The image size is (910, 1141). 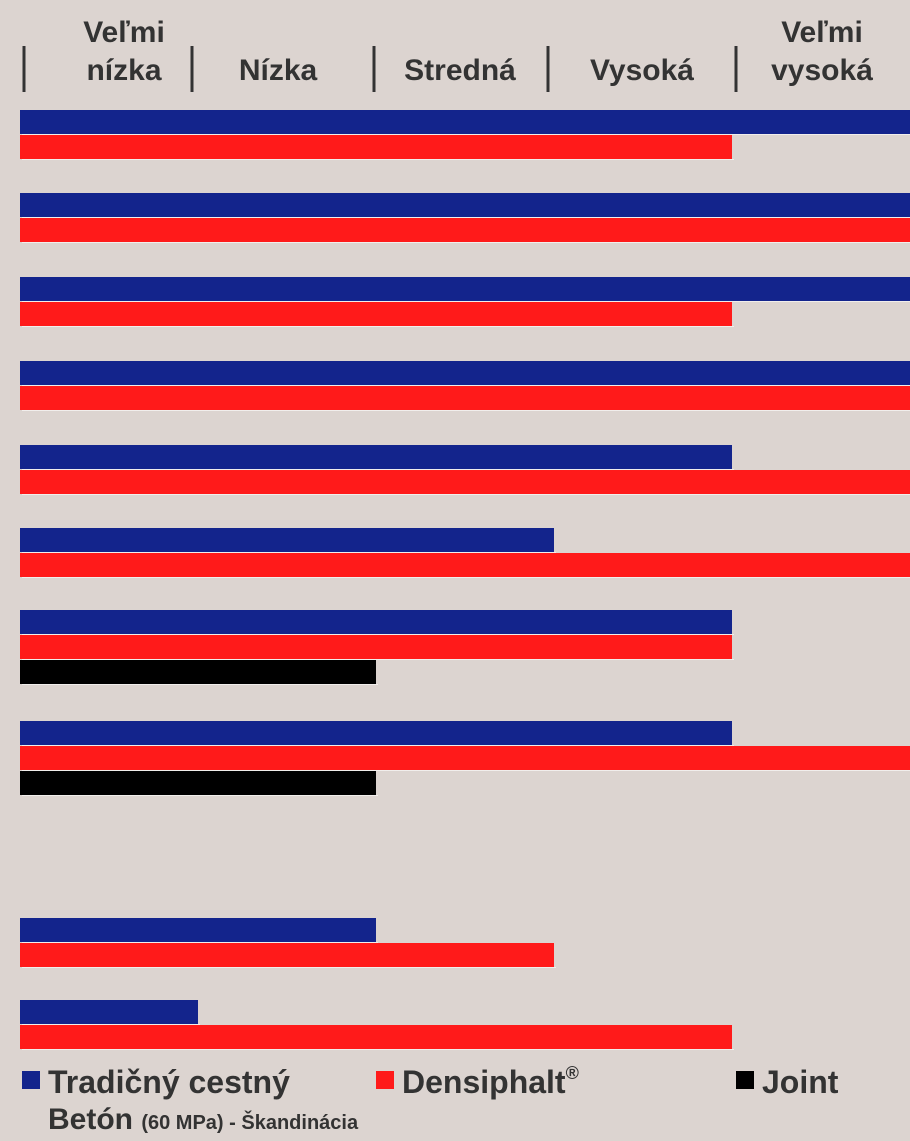 What do you see at coordinates (572, 1073) in the screenshot?
I see `legend-registered-mark: ®` at bounding box center [572, 1073].